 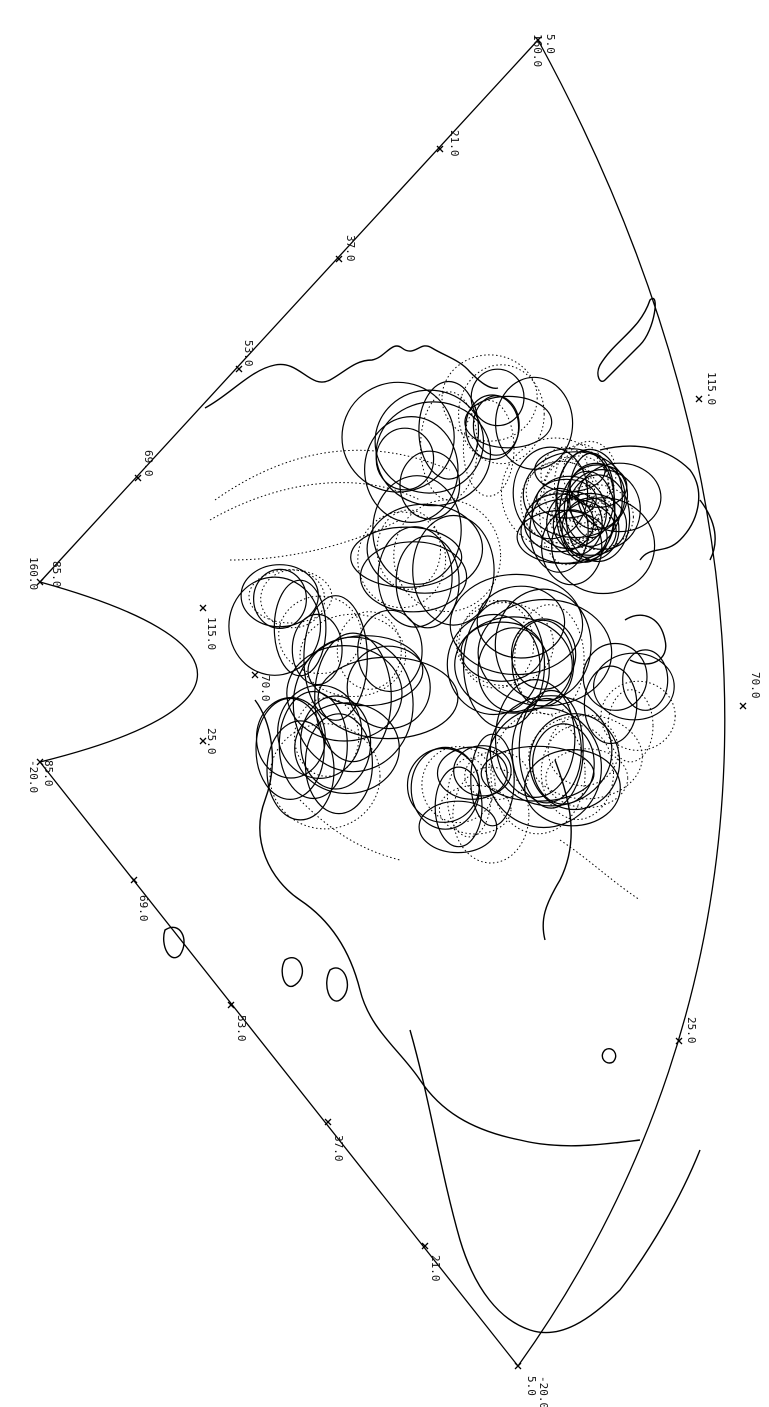 What do you see at coordinates (755, 685) in the screenshot?
I see `label-outer-lon-70: 70.0` at bounding box center [755, 685].